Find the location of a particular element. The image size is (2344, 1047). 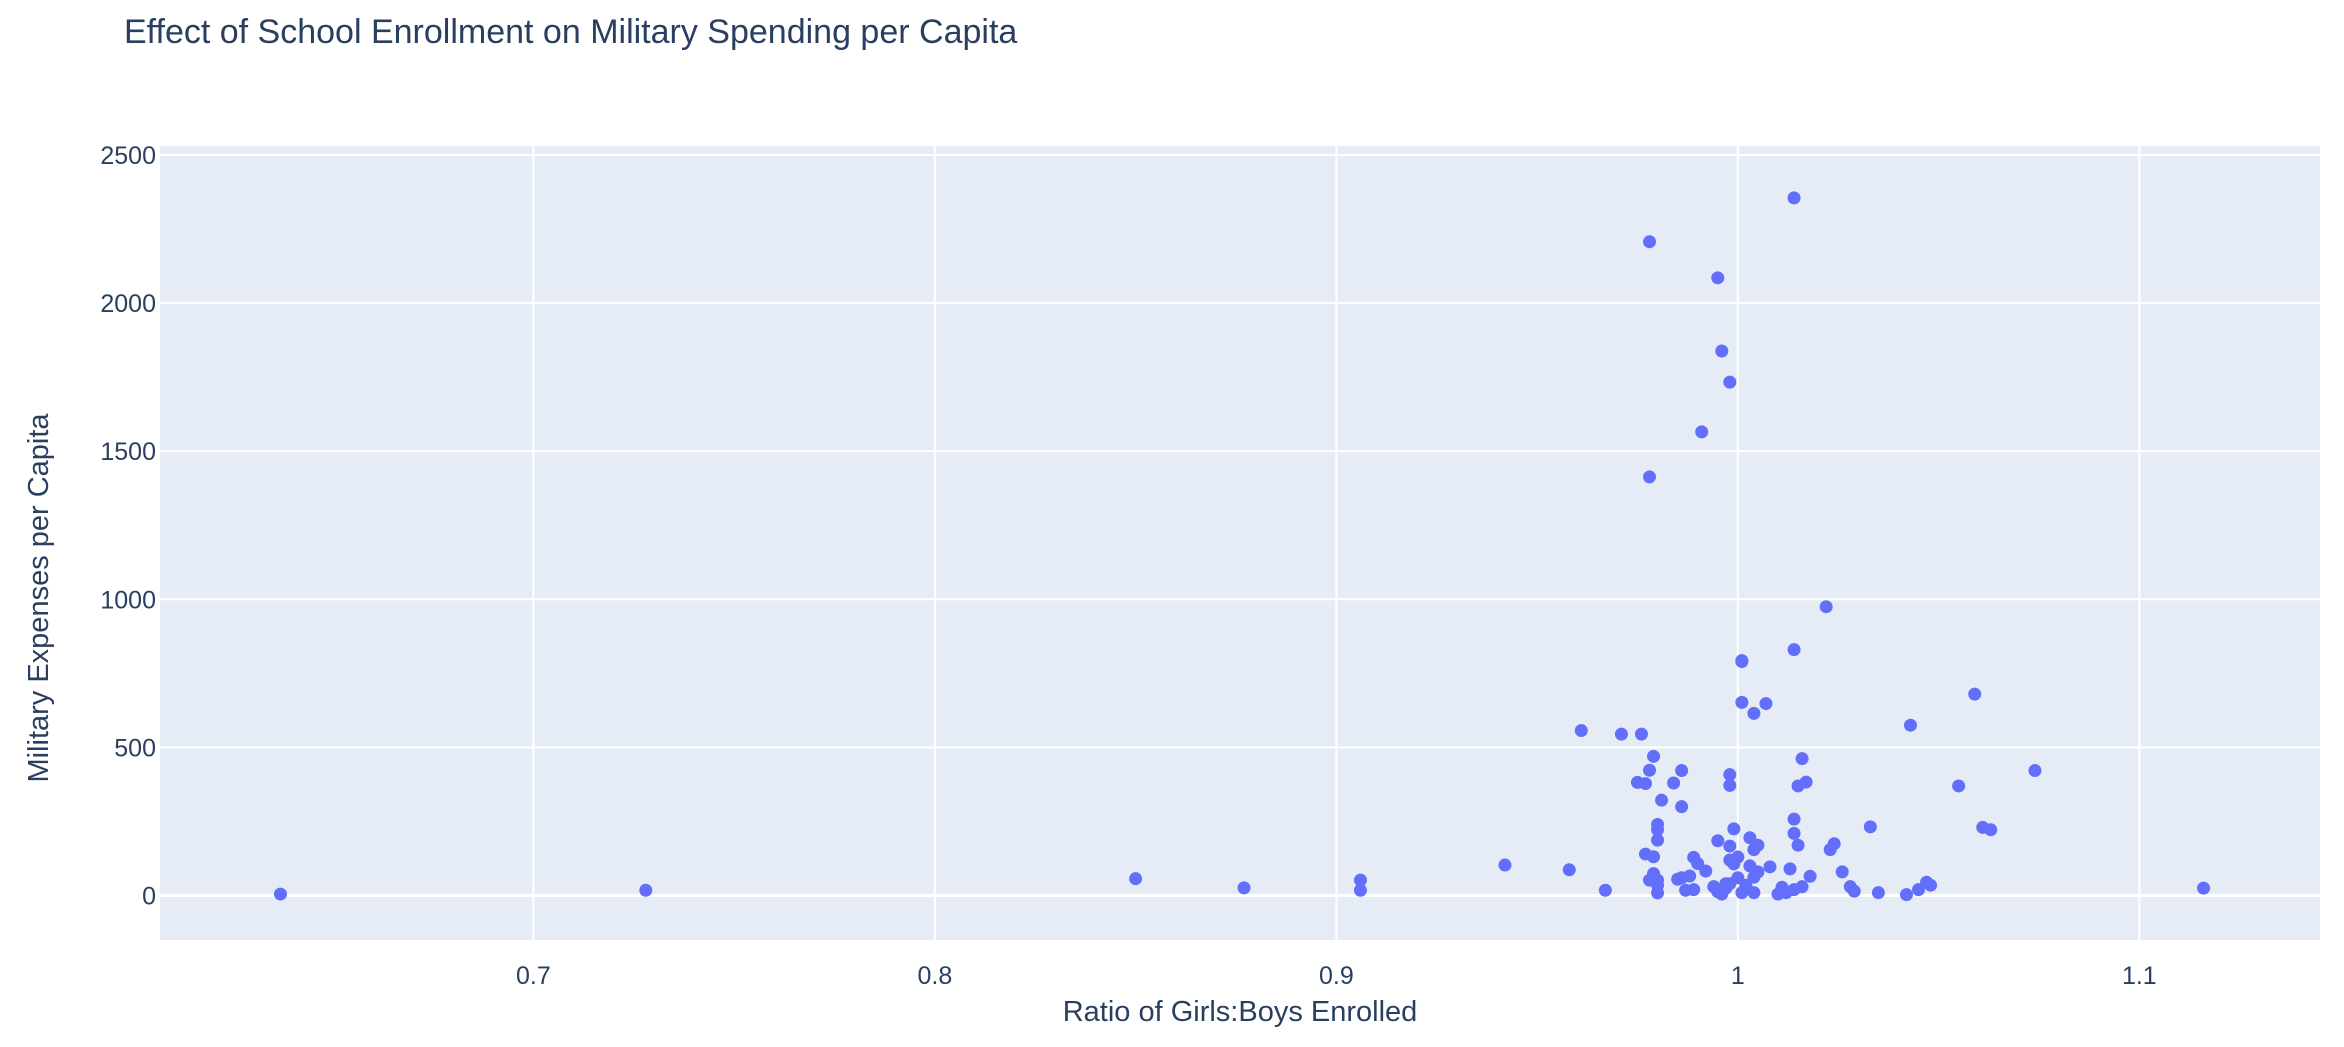

x-axis-label: Ratio of Girls:Boys Enrolled is located at coordinates (1240, 1012).